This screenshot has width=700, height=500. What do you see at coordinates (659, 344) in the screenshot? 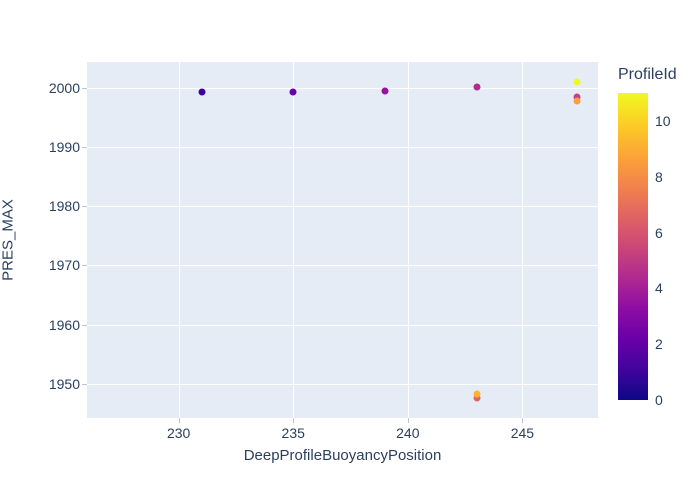
I see `colorbar-tick-label: 2` at bounding box center [659, 344].